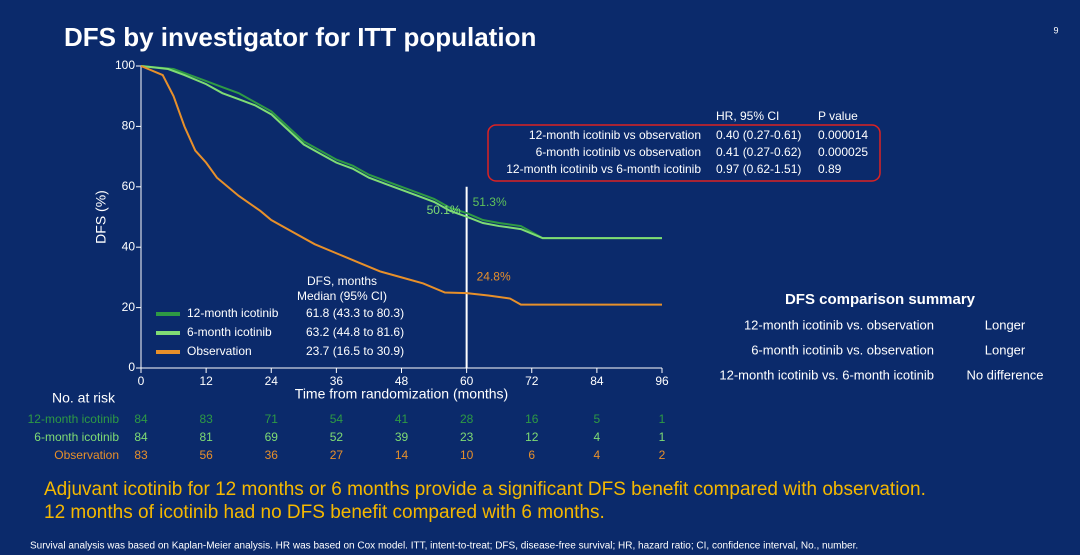 The width and height of the screenshot is (1080, 555). What do you see at coordinates (401, 394) in the screenshot?
I see `x-axis-label: Time from randomization (months)` at bounding box center [401, 394].